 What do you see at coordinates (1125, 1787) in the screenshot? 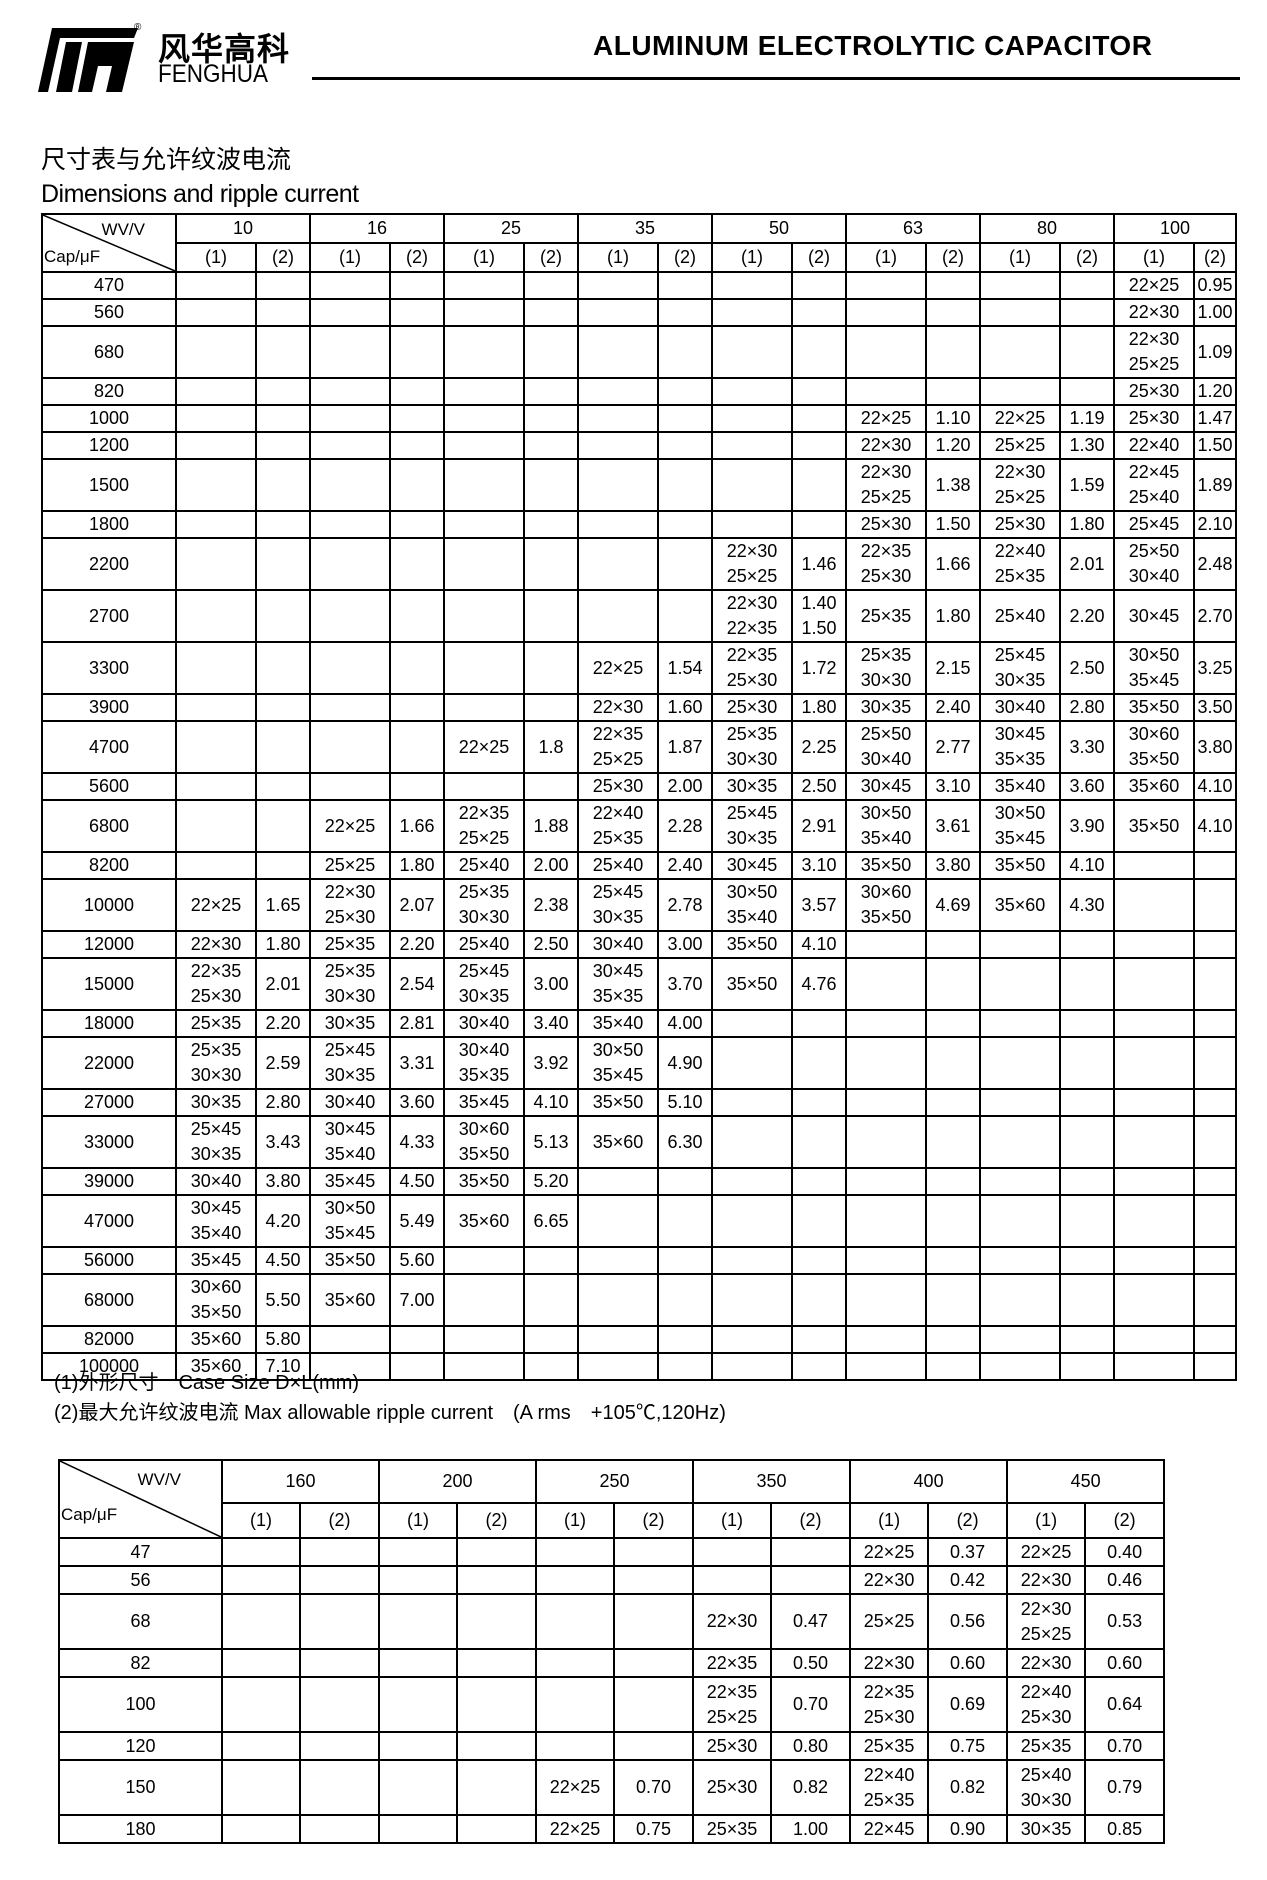
I see `ripple-current-cell: 0.79` at bounding box center [1125, 1787].